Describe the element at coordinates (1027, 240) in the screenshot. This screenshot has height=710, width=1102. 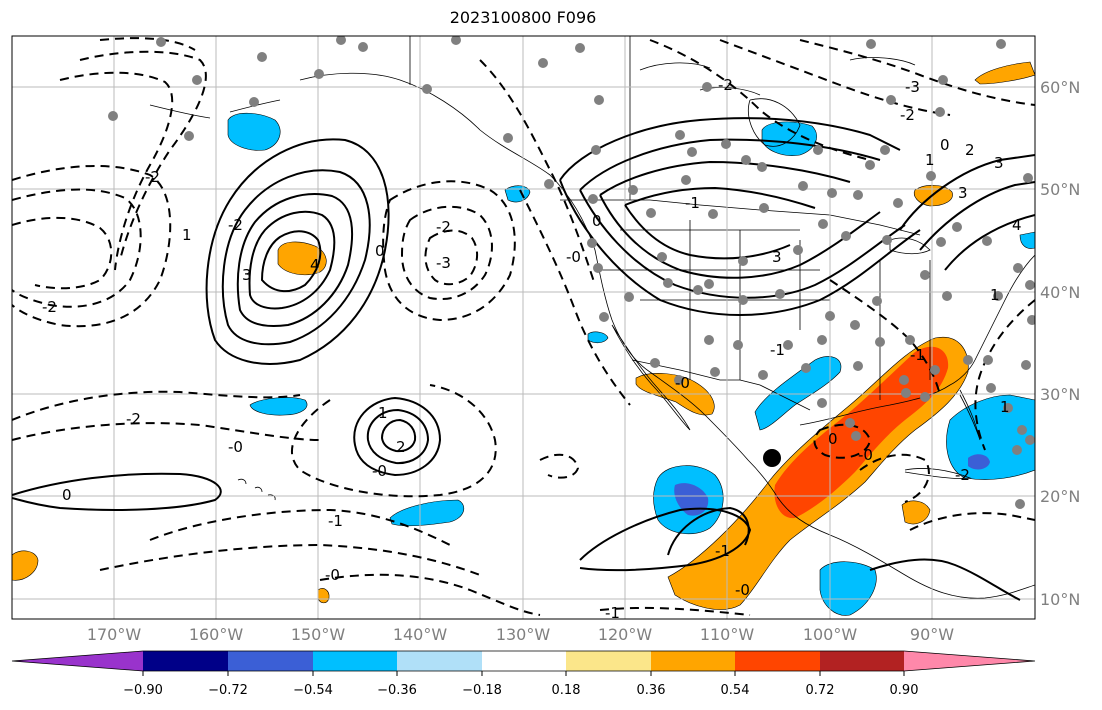
I see `negative-anomaly-small-gulf` at that location.